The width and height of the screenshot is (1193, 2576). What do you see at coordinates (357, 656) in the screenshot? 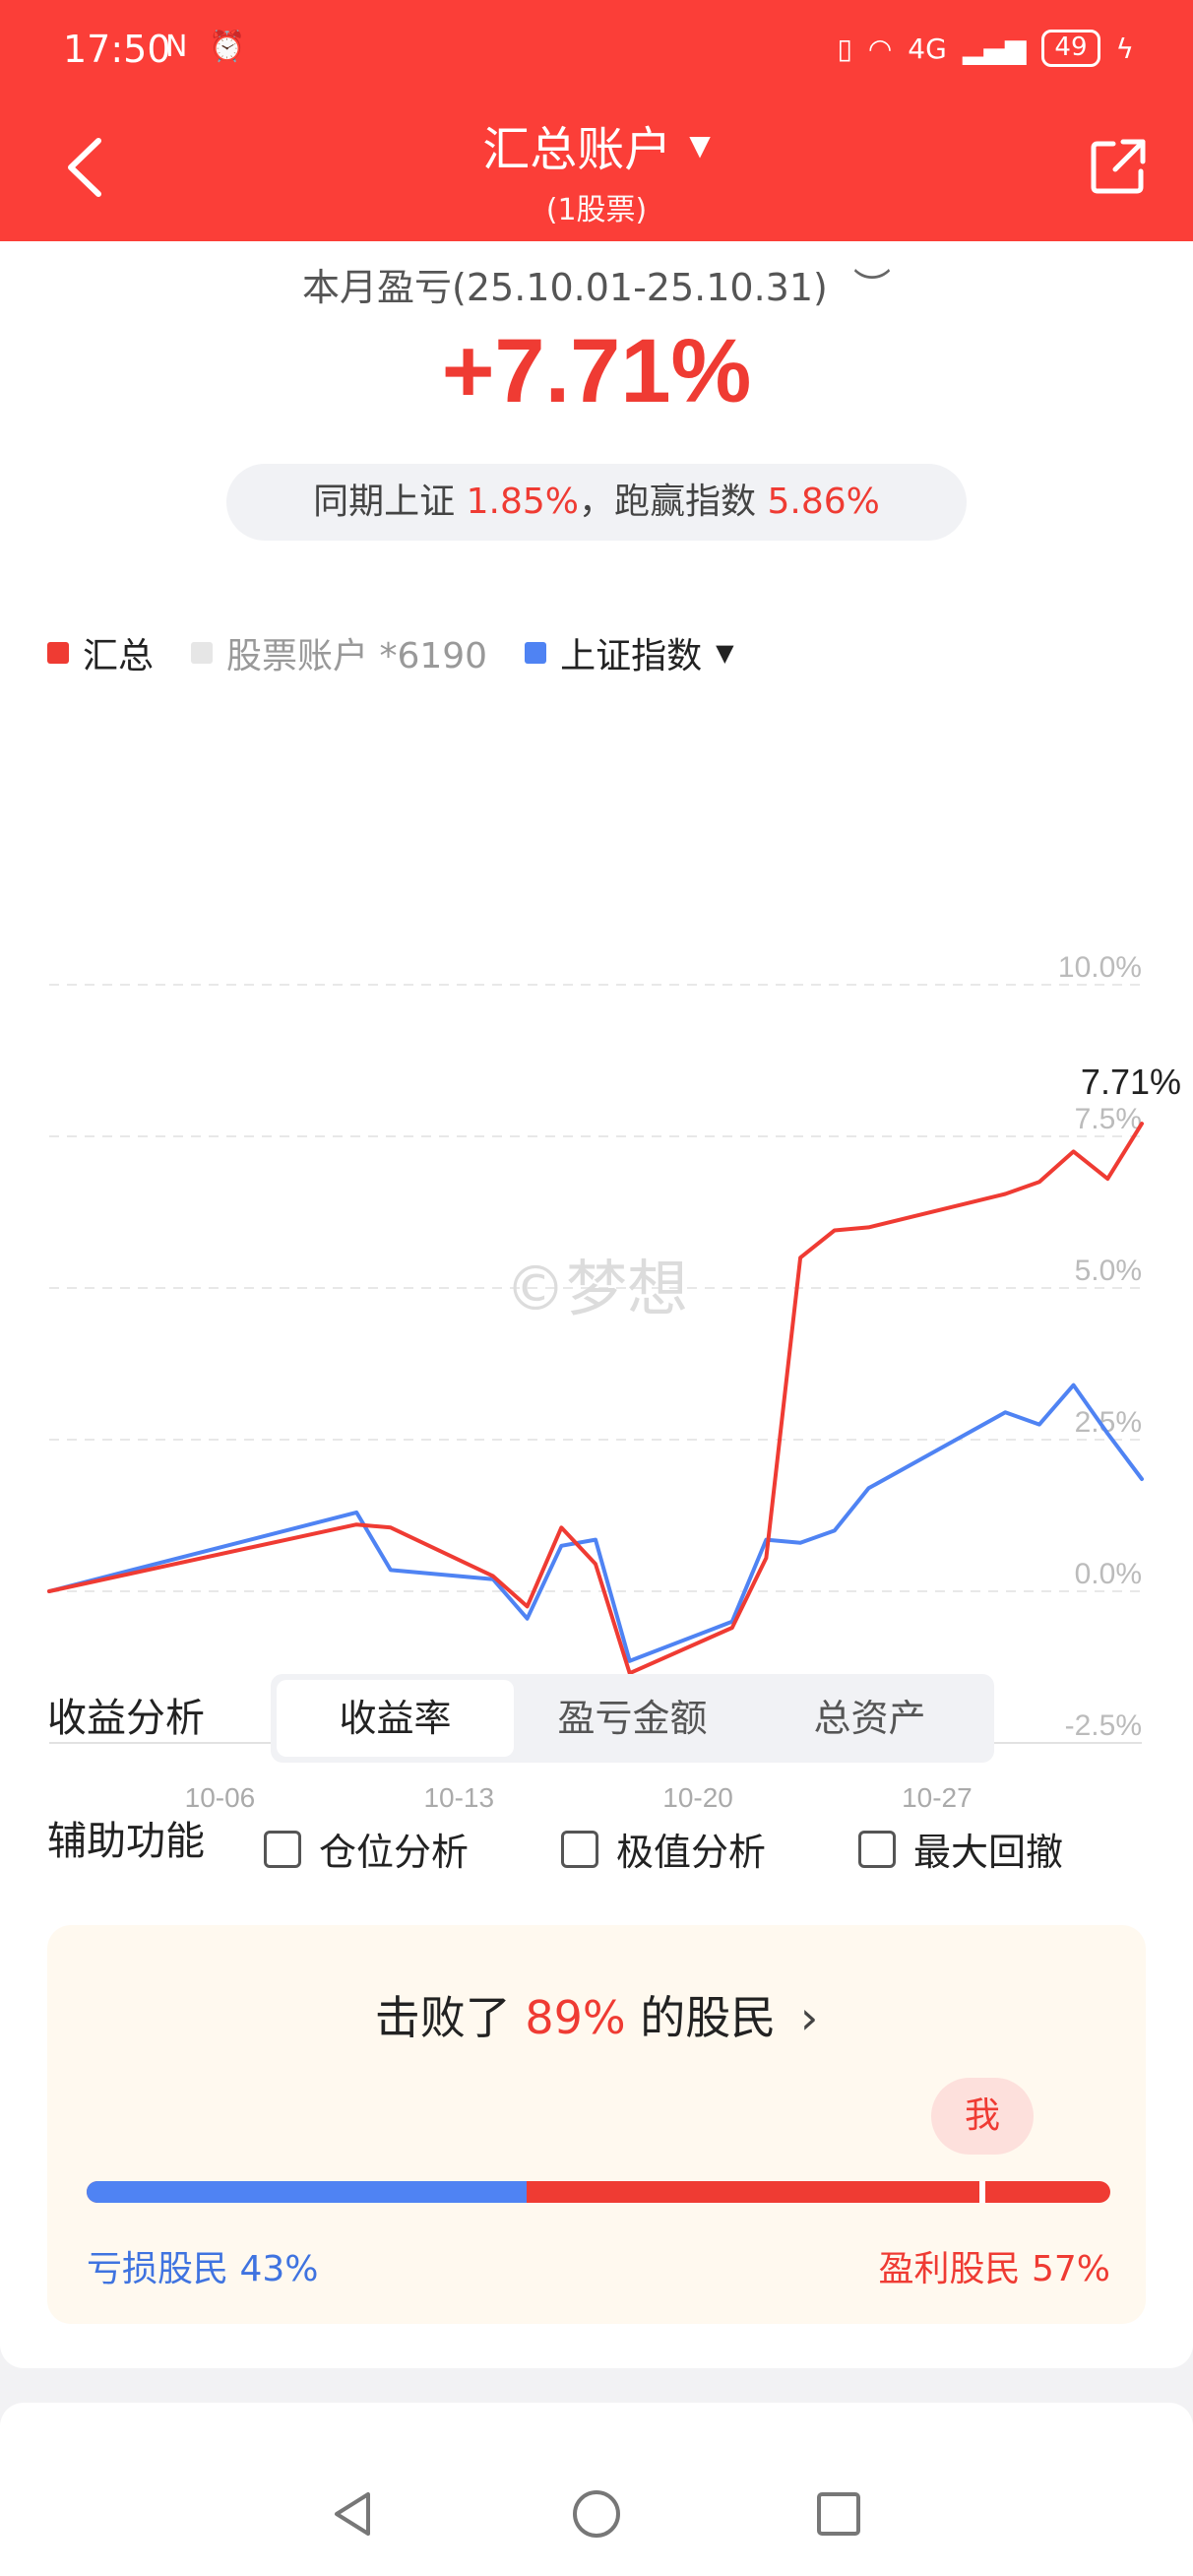
I see `legend-label: 股票账户 *6190` at bounding box center [357, 656].